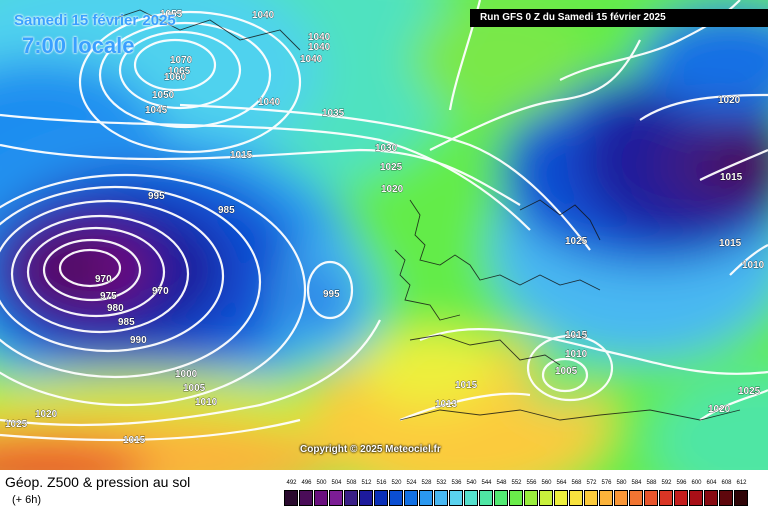  I want to click on copyright-text: Copyright © 2025 Meteociel.fr, so click(370, 449).